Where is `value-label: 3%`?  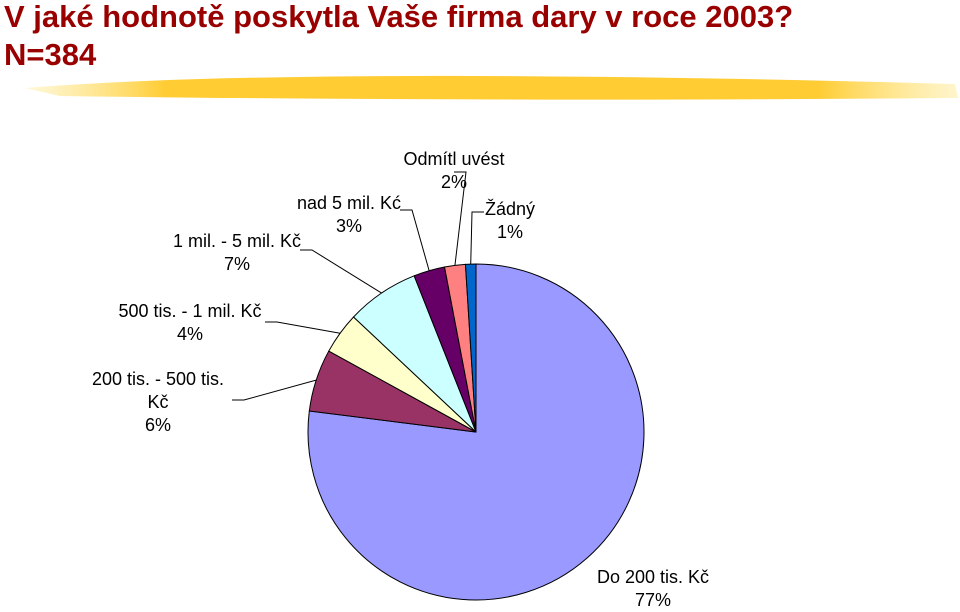 value-label: 3% is located at coordinates (348, 226).